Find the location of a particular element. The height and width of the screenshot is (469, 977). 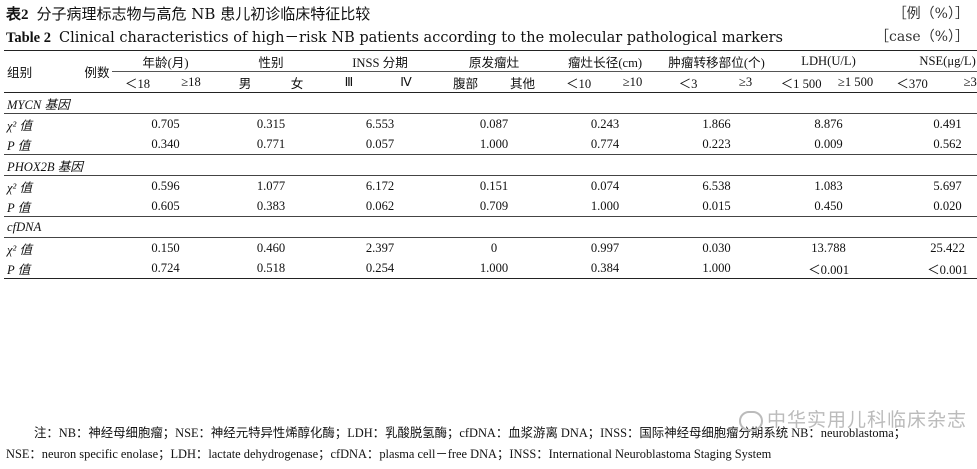

header-sex-female: 女 is located at coordinates (297, 82).